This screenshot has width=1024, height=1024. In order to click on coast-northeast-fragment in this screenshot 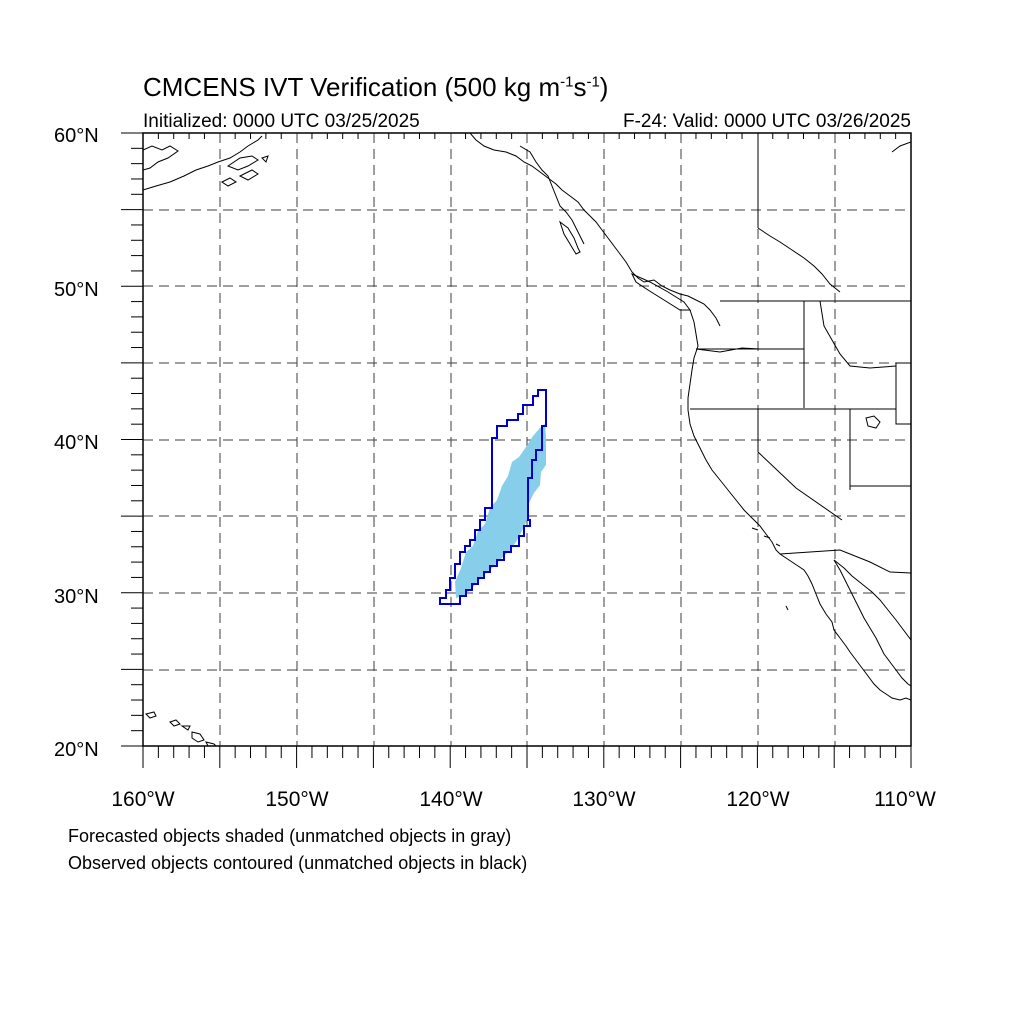, I will do `click(901, 147)`.